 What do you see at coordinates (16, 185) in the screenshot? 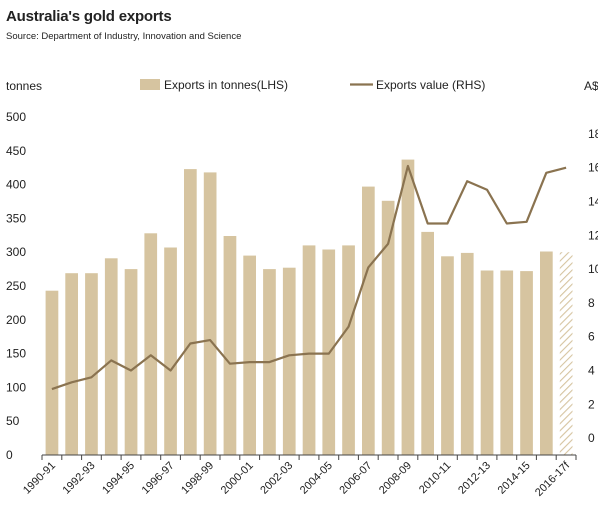
I see `left-tick-label: 400` at bounding box center [16, 185].